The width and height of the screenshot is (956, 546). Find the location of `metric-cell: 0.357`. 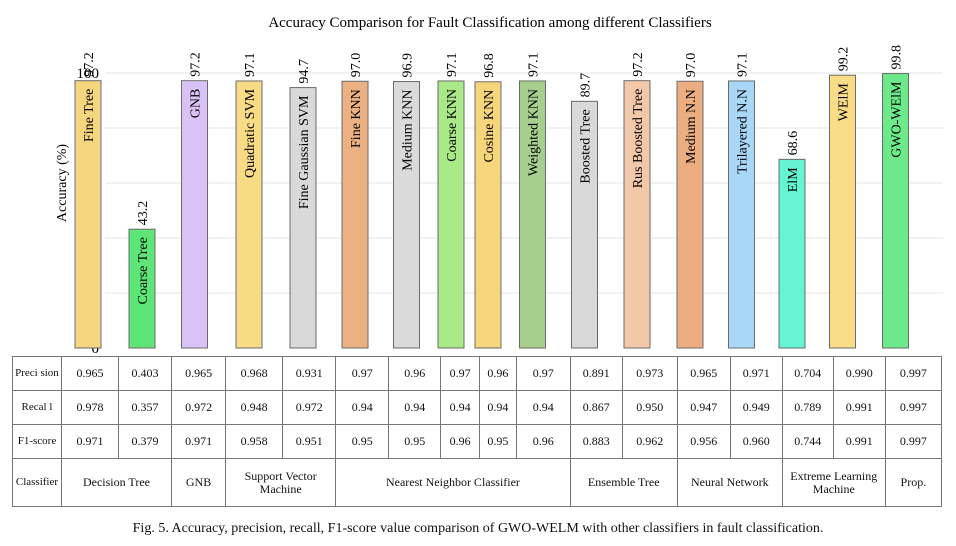

metric-cell: 0.357 is located at coordinates (145, 407).